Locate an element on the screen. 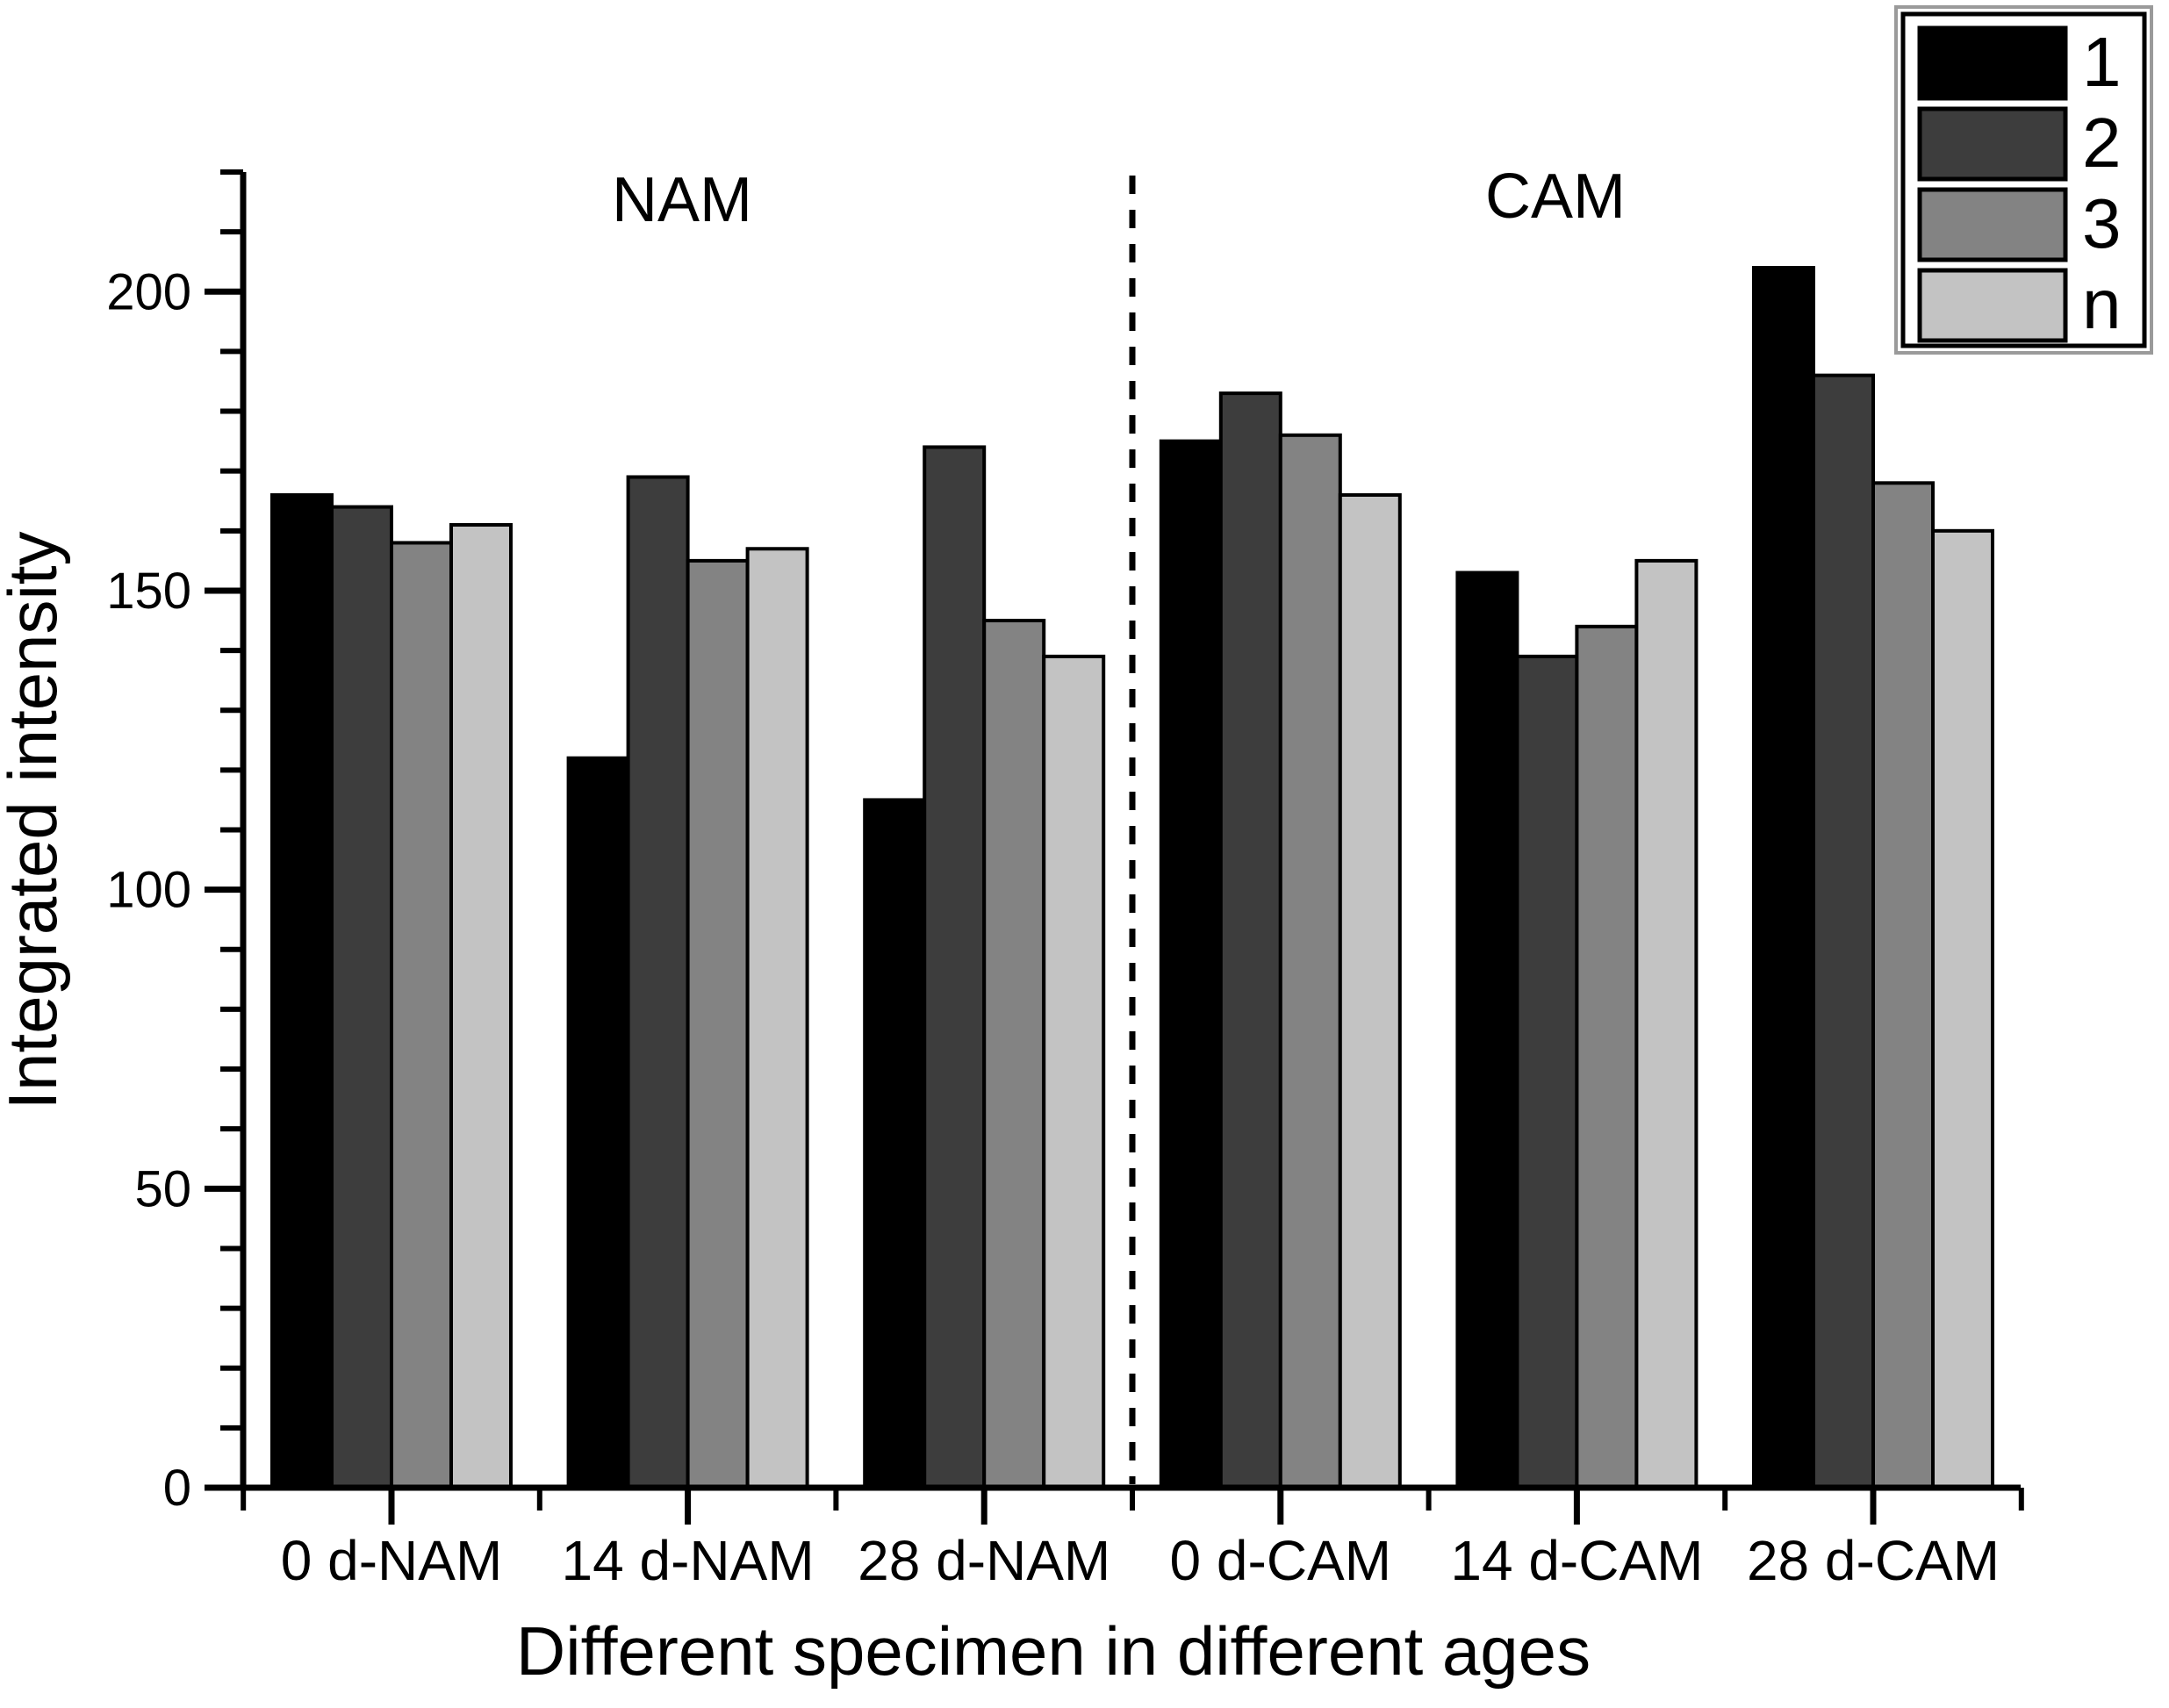  x-tick-label: 14 d-CAM is located at coordinates (1576, 1561).